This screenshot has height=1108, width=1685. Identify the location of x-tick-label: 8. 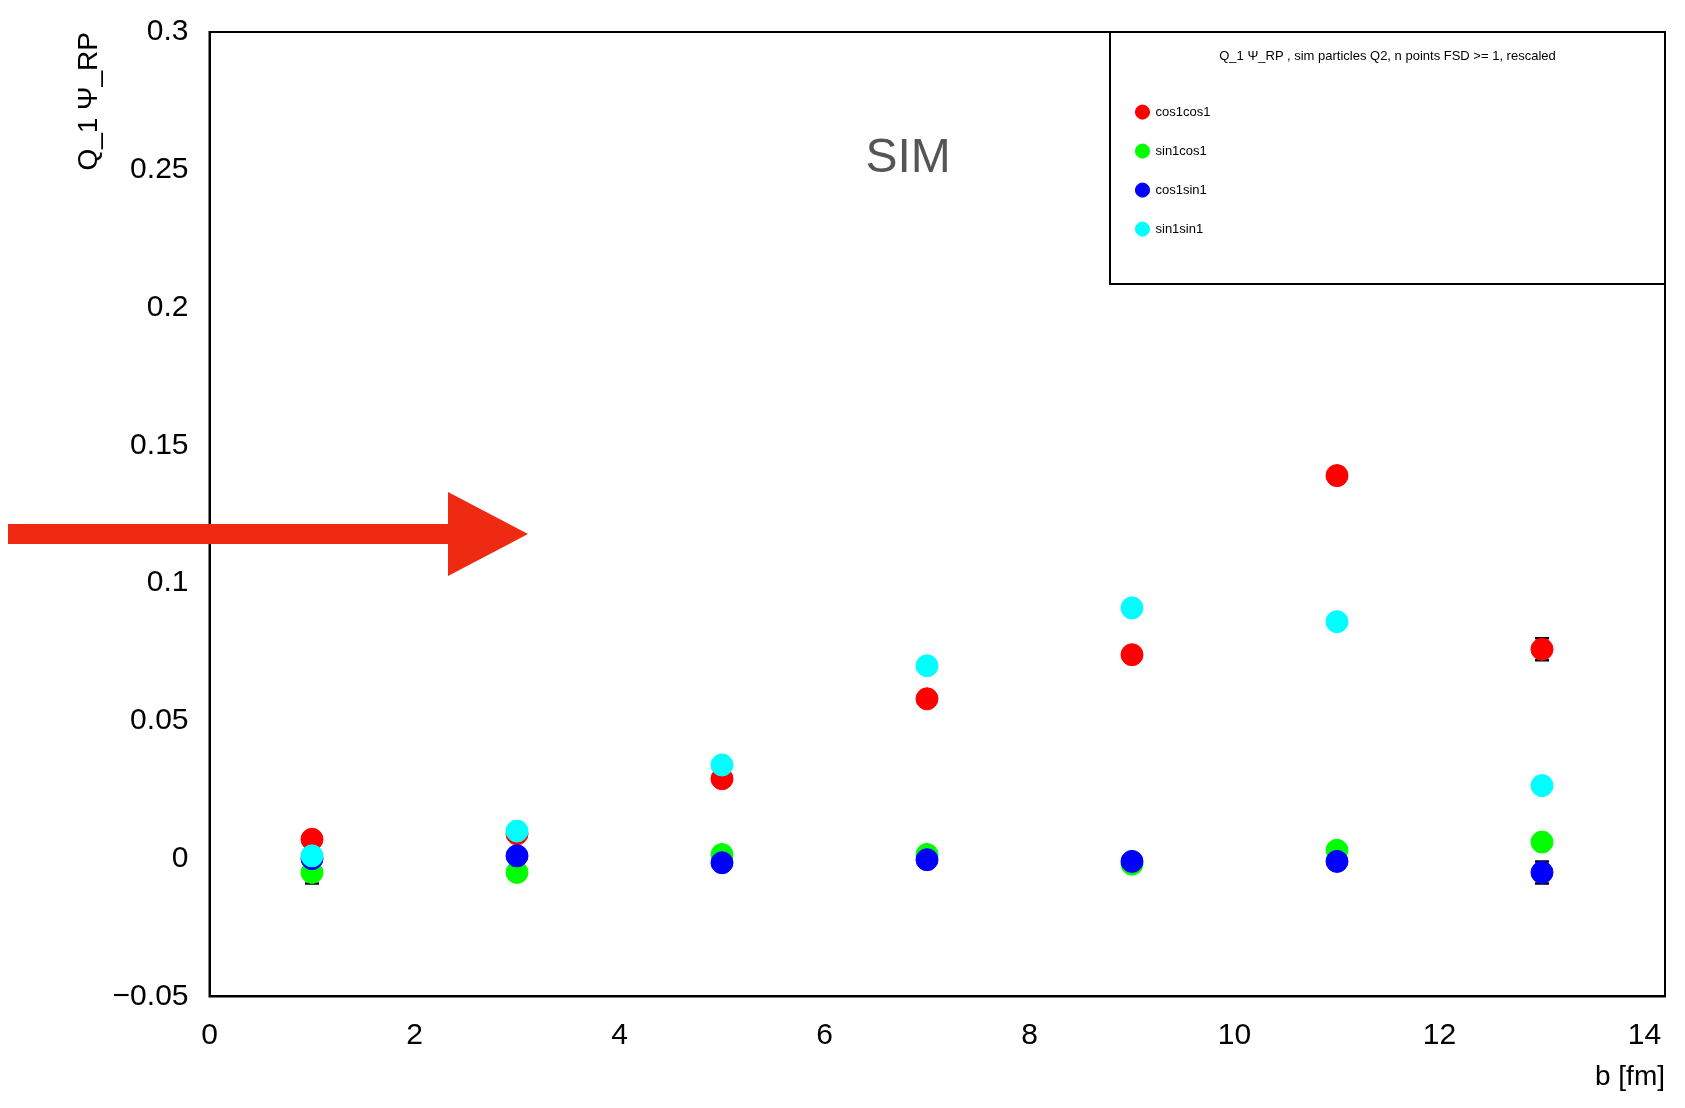
(1029, 1033).